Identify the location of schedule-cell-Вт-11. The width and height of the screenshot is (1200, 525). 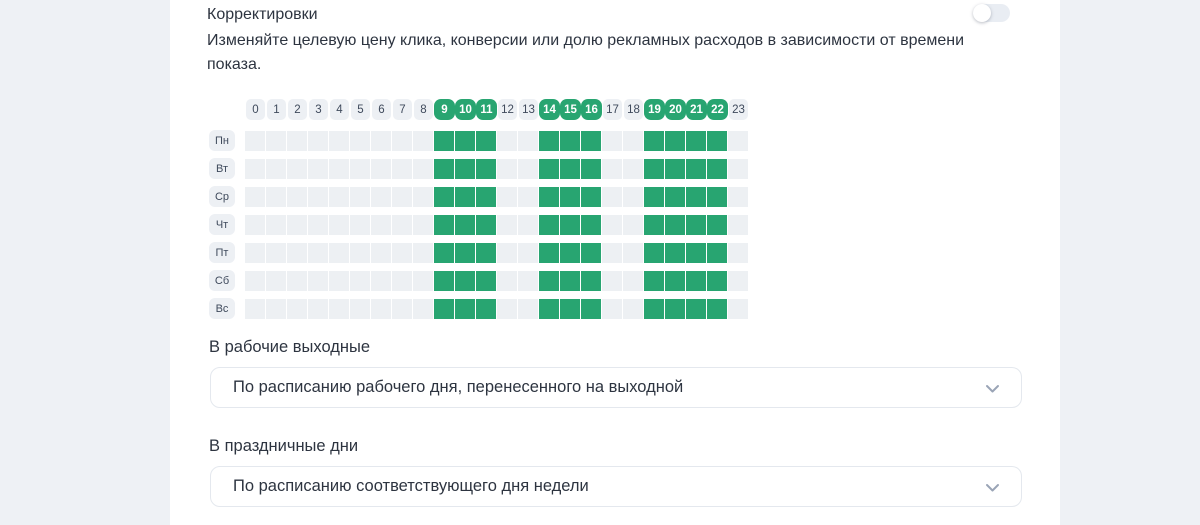
(486, 168).